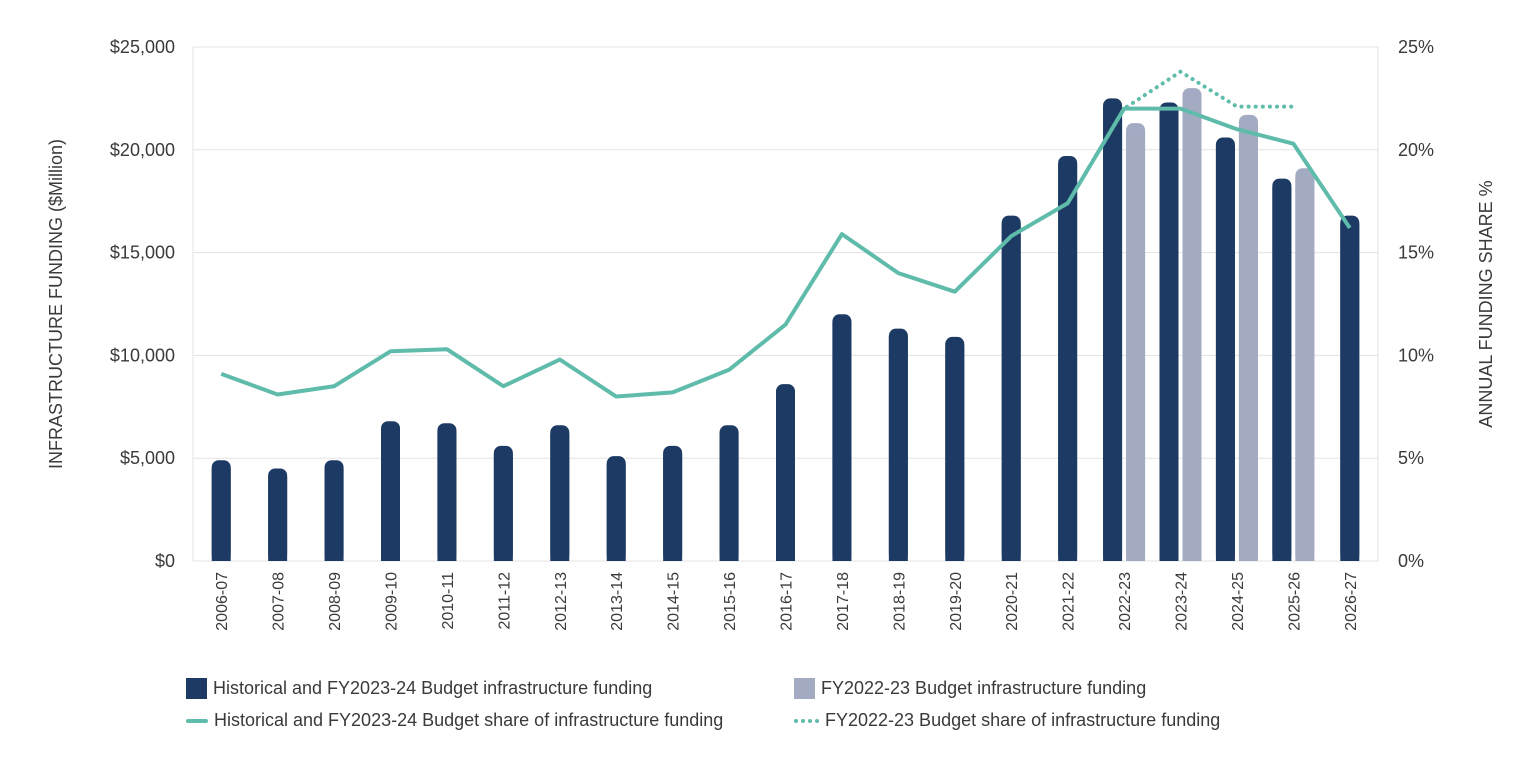 This screenshot has width=1536, height=774. What do you see at coordinates (787, 601) in the screenshot?
I see `x-tick-label: 2016-17` at bounding box center [787, 601].